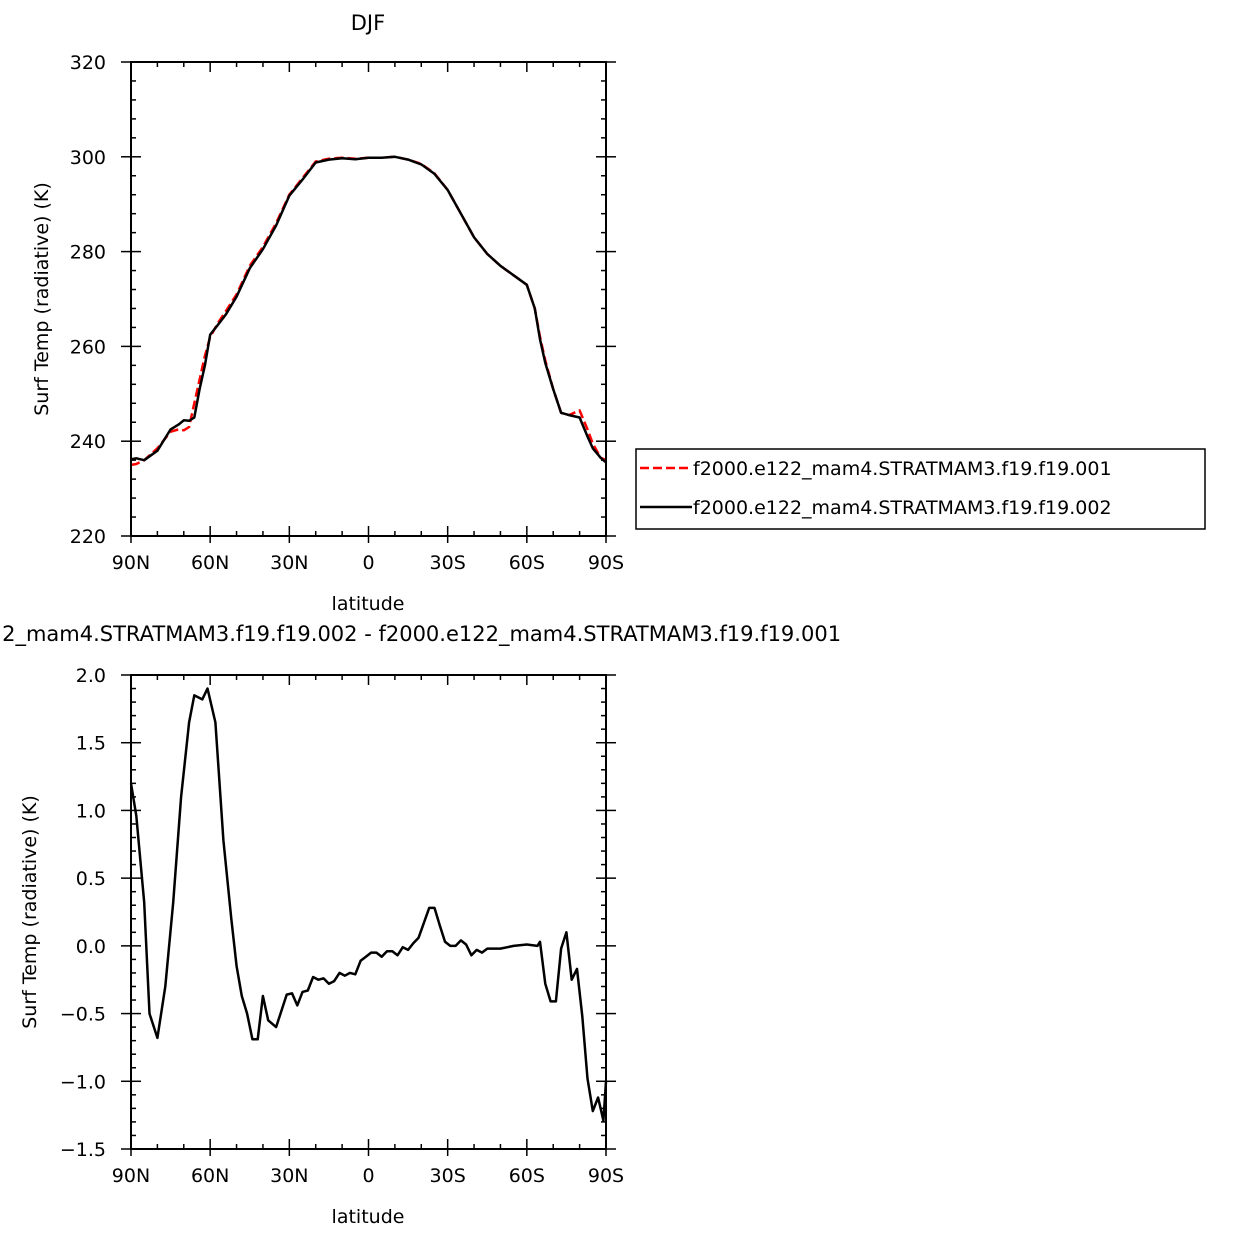 The height and width of the screenshot is (1235, 1235). What do you see at coordinates (91, 811) in the screenshot?
I see `bottom-y-tick-label: 1.0` at bounding box center [91, 811].